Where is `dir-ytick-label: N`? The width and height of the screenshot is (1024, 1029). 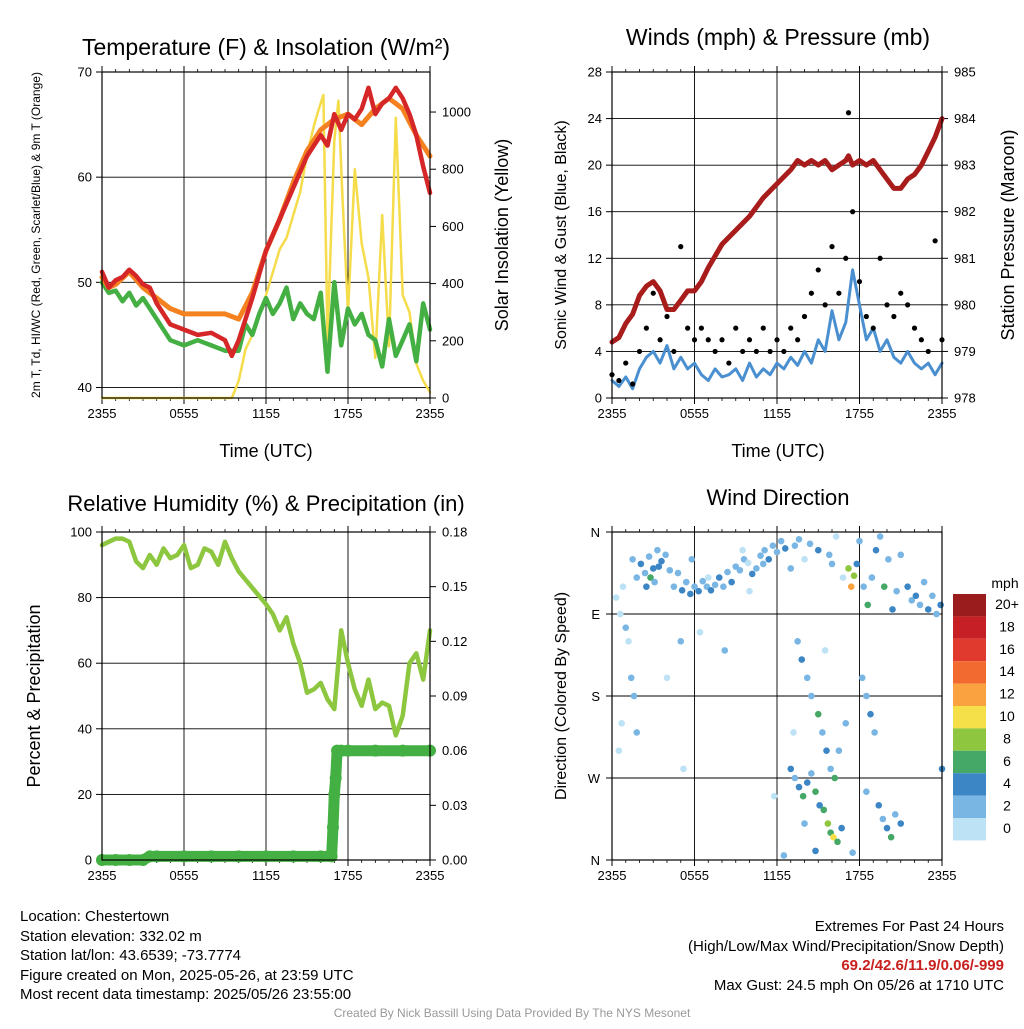
dir-ytick-label: N is located at coordinates (595, 532).